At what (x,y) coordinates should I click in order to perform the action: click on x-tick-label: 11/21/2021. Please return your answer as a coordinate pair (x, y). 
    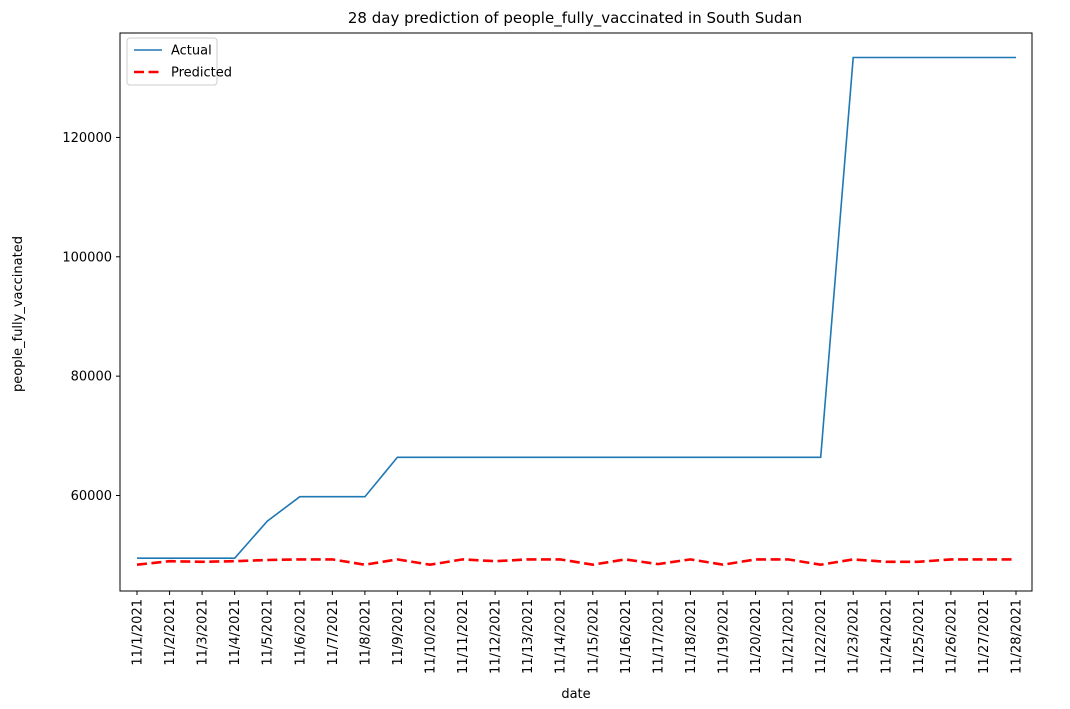
    Looking at the image, I should click on (789, 636).